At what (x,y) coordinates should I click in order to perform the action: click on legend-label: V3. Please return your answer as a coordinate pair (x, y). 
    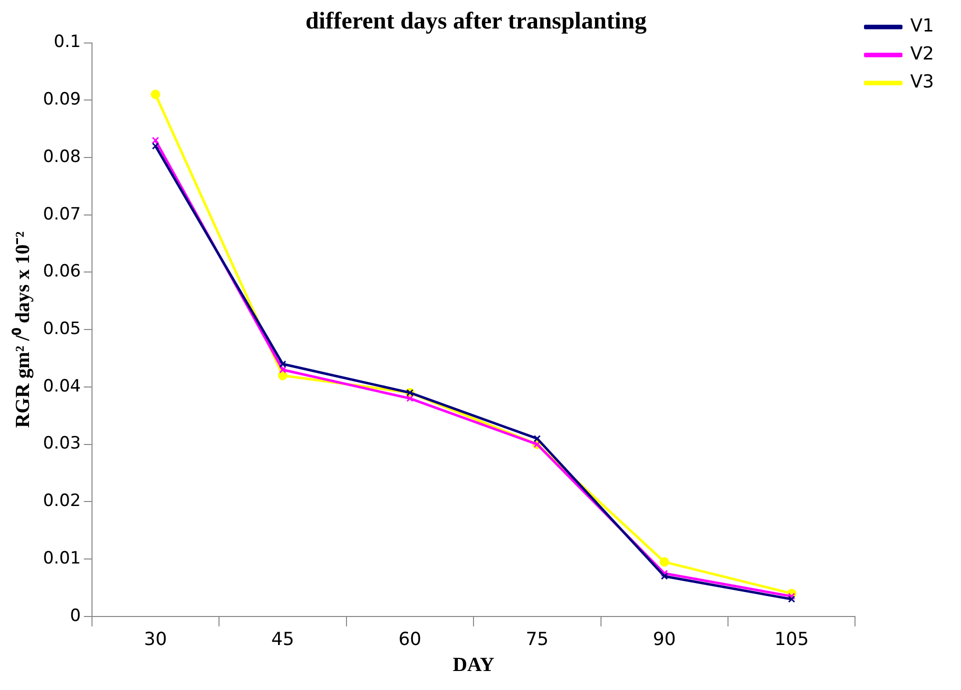
    Looking at the image, I should click on (922, 82).